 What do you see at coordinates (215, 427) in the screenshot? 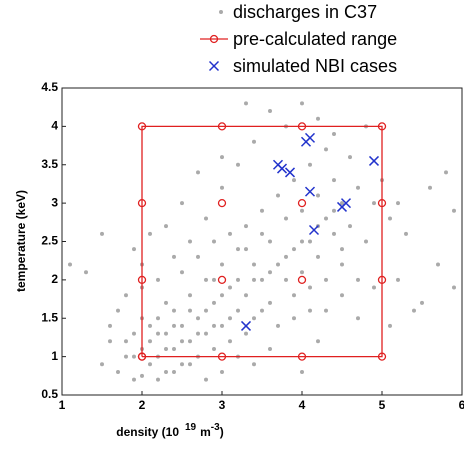
I see `x-label-unit-exp: -3` at bounding box center [215, 427].